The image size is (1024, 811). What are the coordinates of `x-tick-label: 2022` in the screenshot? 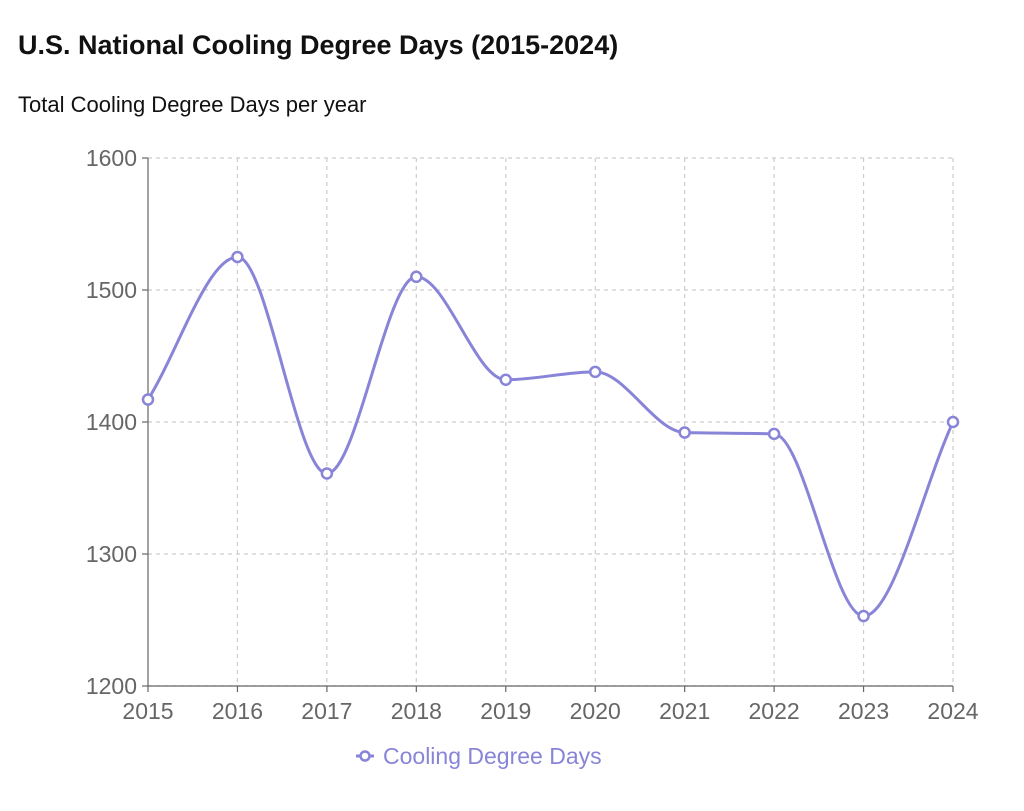 It's located at (774, 711).